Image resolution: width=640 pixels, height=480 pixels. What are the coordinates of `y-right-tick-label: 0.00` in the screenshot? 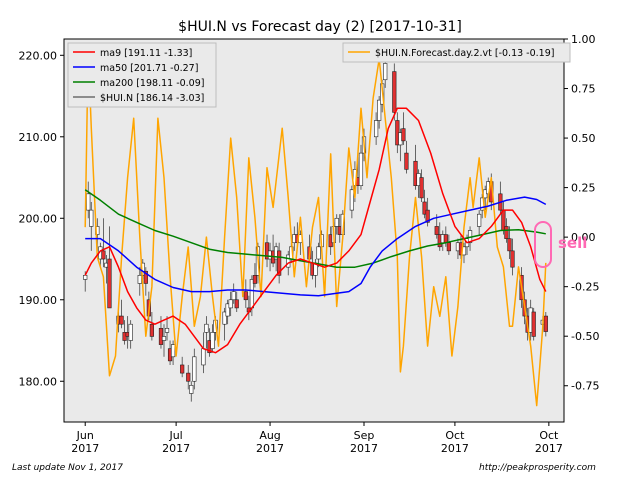 It's located at (583, 237).